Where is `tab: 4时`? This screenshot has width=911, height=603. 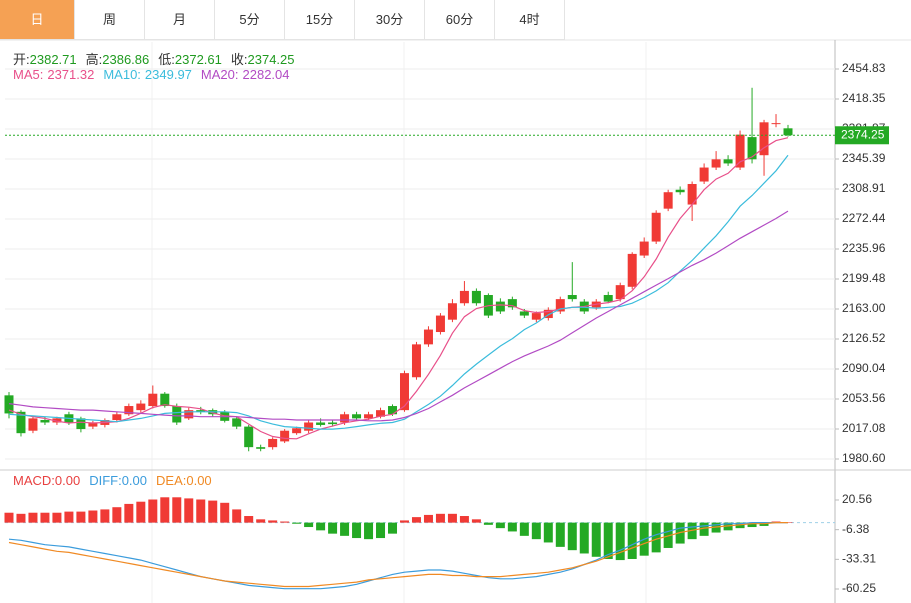
tab: 4时 is located at coordinates (530, 20).